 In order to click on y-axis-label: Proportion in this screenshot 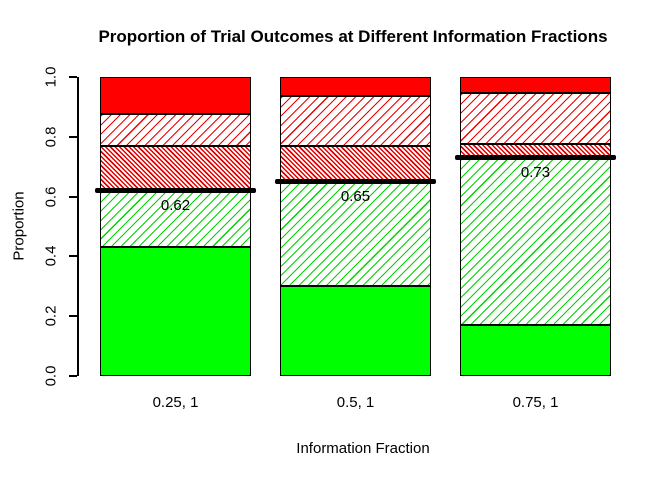, I will do `click(19, 226)`.